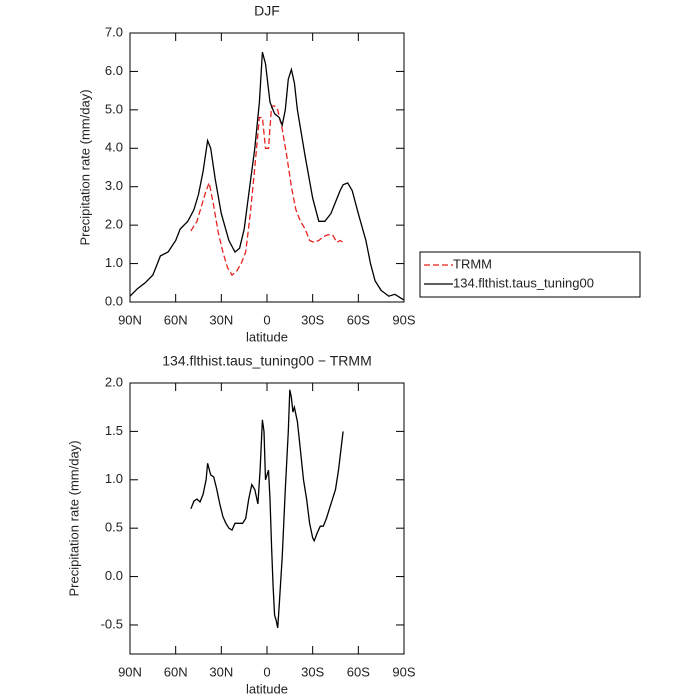  What do you see at coordinates (114, 108) in the screenshot?
I see `y-tick-label: 5.0` at bounding box center [114, 108].